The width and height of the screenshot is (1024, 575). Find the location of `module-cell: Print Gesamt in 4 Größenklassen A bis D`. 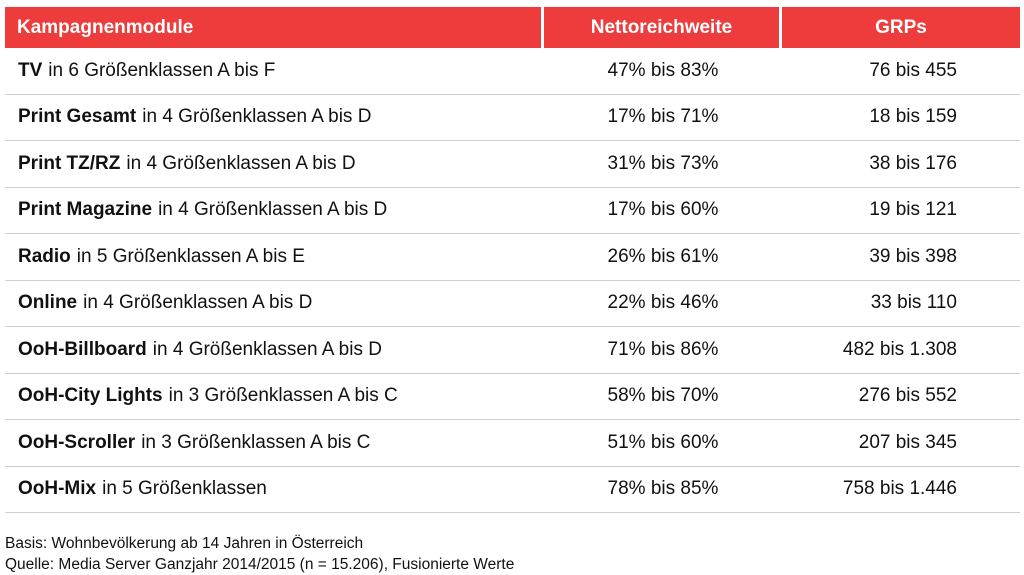

module-cell: Print Gesamt in 4 Größenklassen A bis D is located at coordinates (274, 118).